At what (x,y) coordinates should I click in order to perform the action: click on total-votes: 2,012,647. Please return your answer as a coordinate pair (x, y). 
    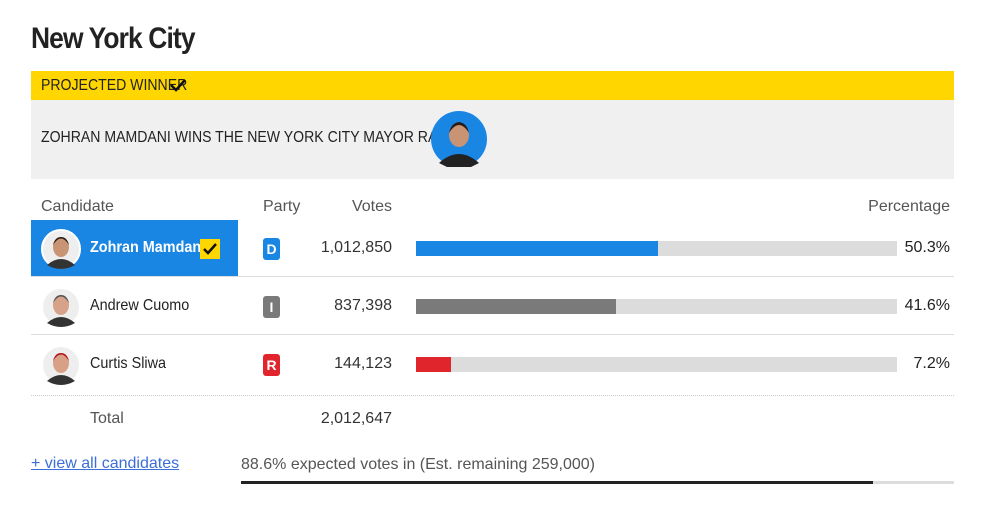
    Looking at the image, I should click on (356, 418).